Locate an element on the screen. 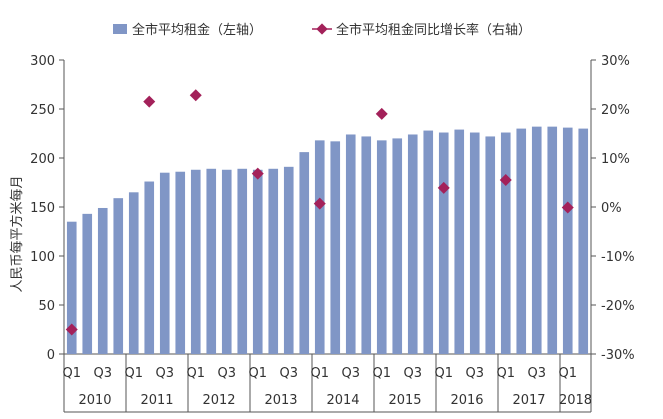 The image size is (663, 419). year-label: 2010 is located at coordinates (94, 400).